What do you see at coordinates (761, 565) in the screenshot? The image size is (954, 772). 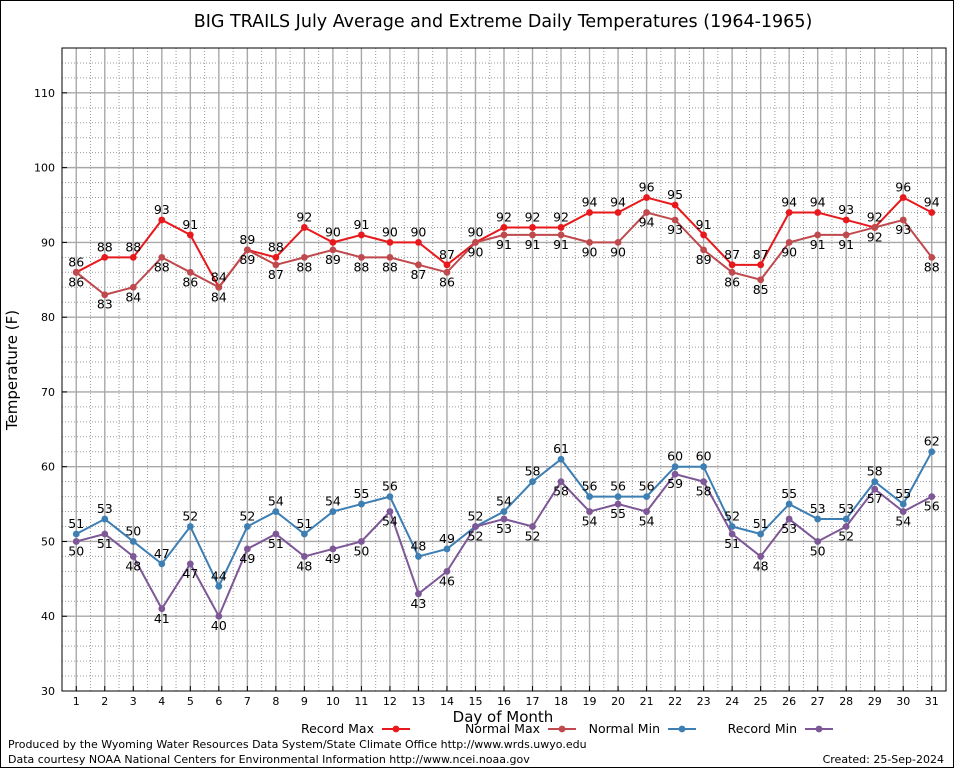 I see `data-label: 48` at bounding box center [761, 565].